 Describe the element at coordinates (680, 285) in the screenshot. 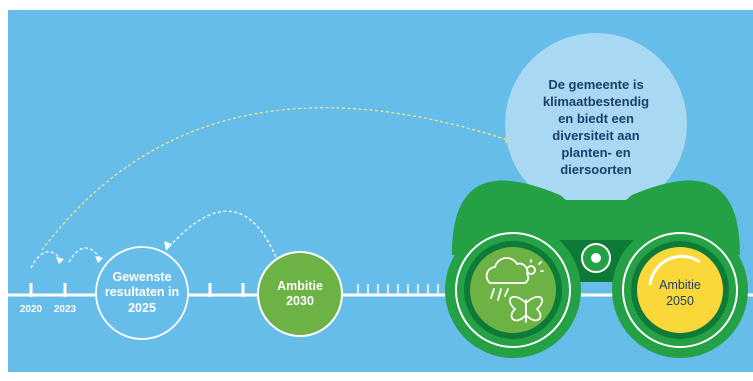

I see `ambition-2050-line1: Ambitie` at that location.